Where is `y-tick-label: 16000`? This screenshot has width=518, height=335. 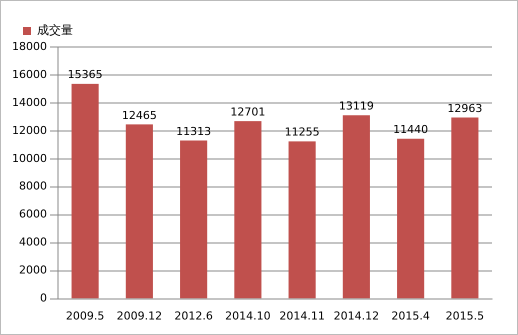
y-tick-label: 16000 is located at coordinates (29, 74).